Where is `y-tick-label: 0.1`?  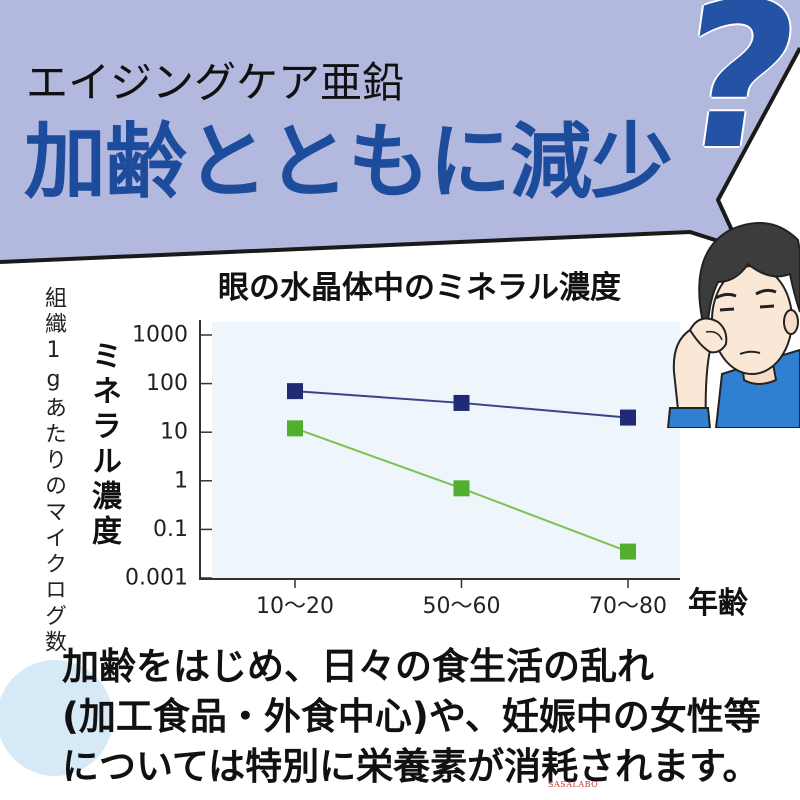 y-tick-label: 0.1 is located at coordinates (170, 529).